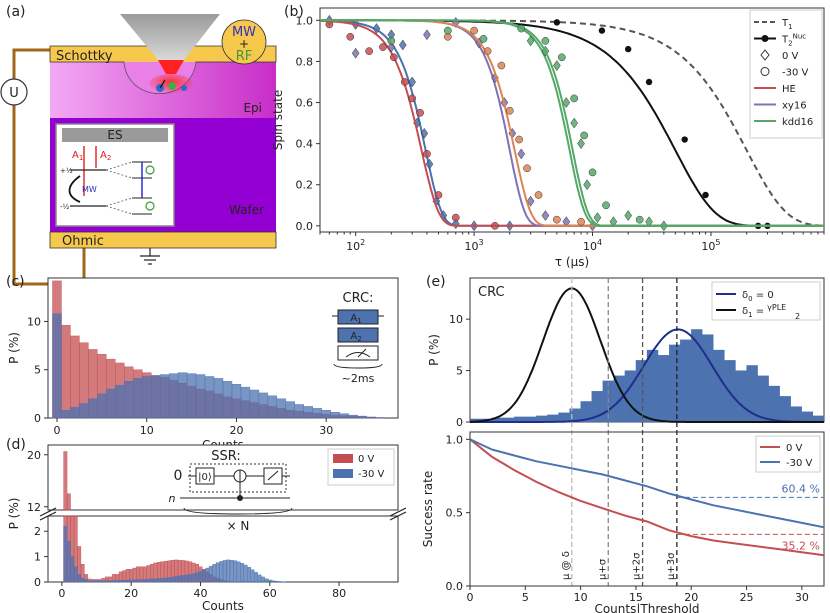  I want to click on y-tick-label: 10, so click(34, 321).